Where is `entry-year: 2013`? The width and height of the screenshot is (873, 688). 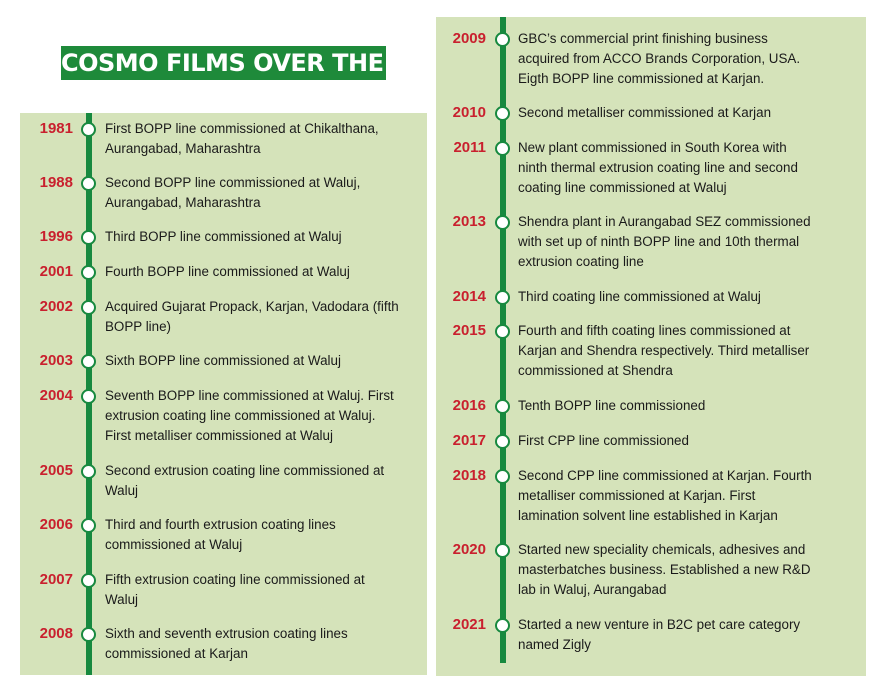
entry-year: 2013 is located at coordinates (469, 221).